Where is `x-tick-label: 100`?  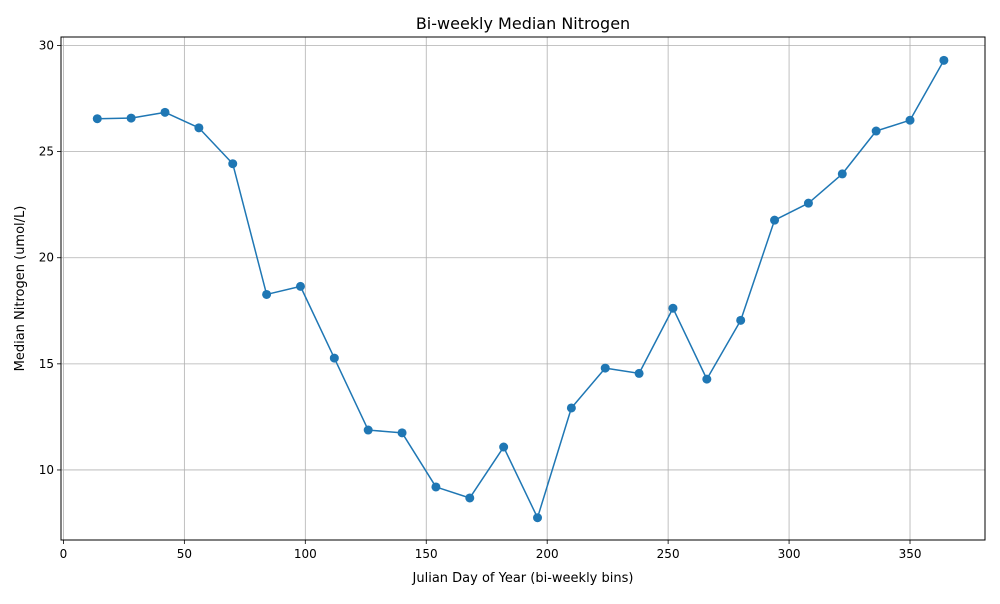
x-tick-label: 100 is located at coordinates (305, 554).